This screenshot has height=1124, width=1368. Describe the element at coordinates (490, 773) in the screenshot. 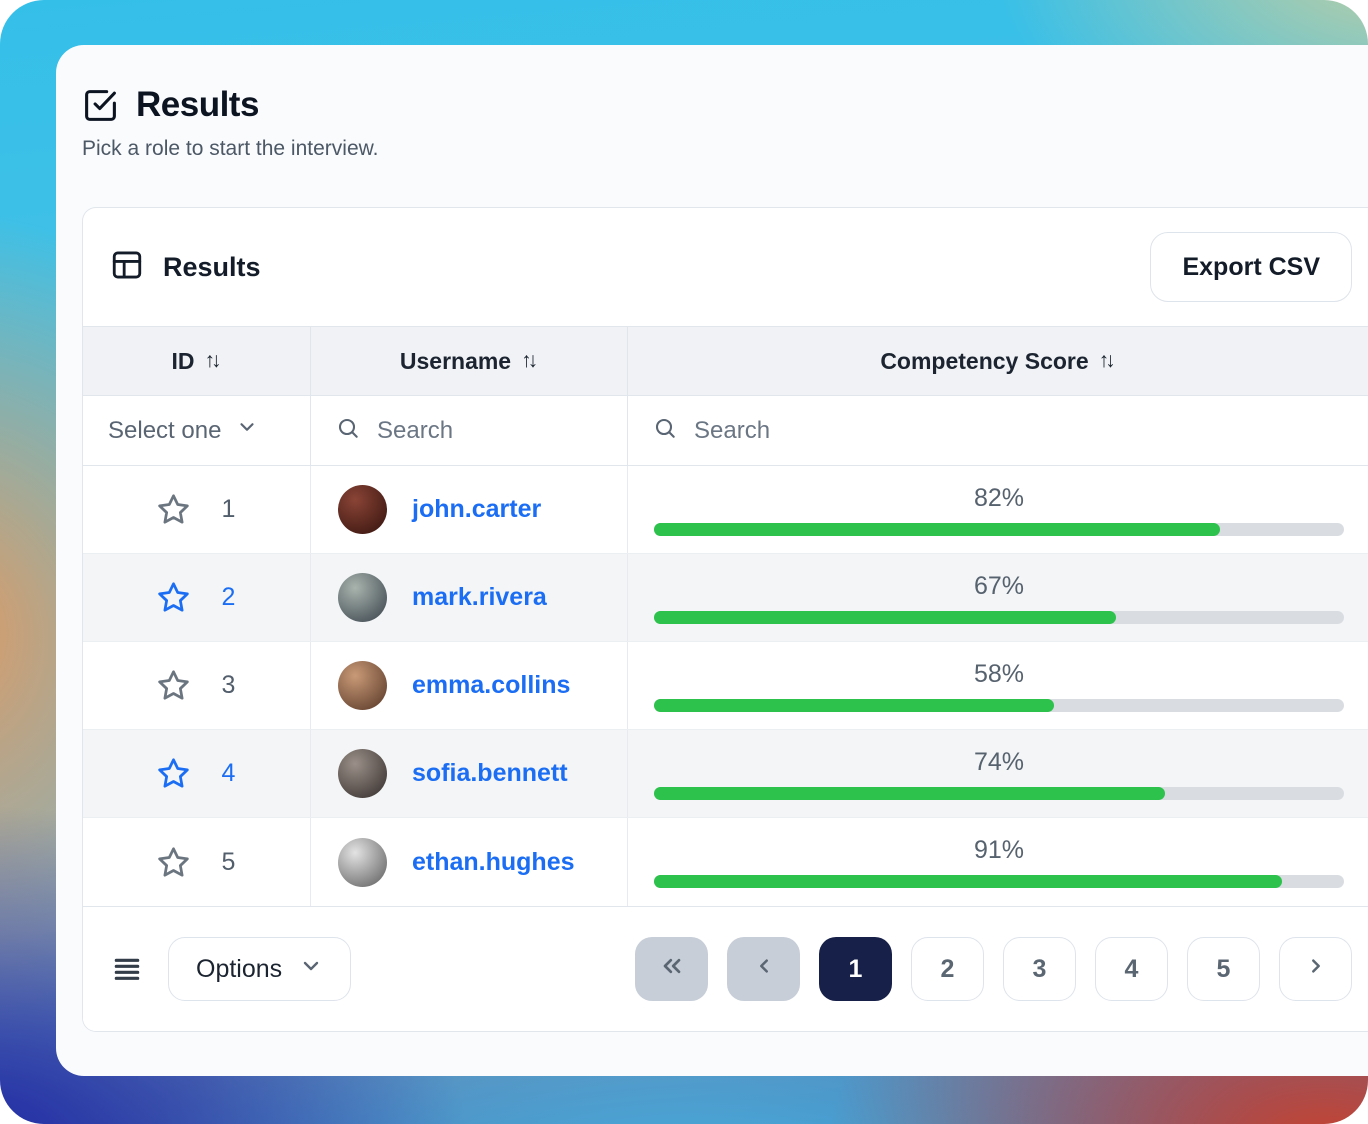

I see `username-link: sofia.bennett` at that location.